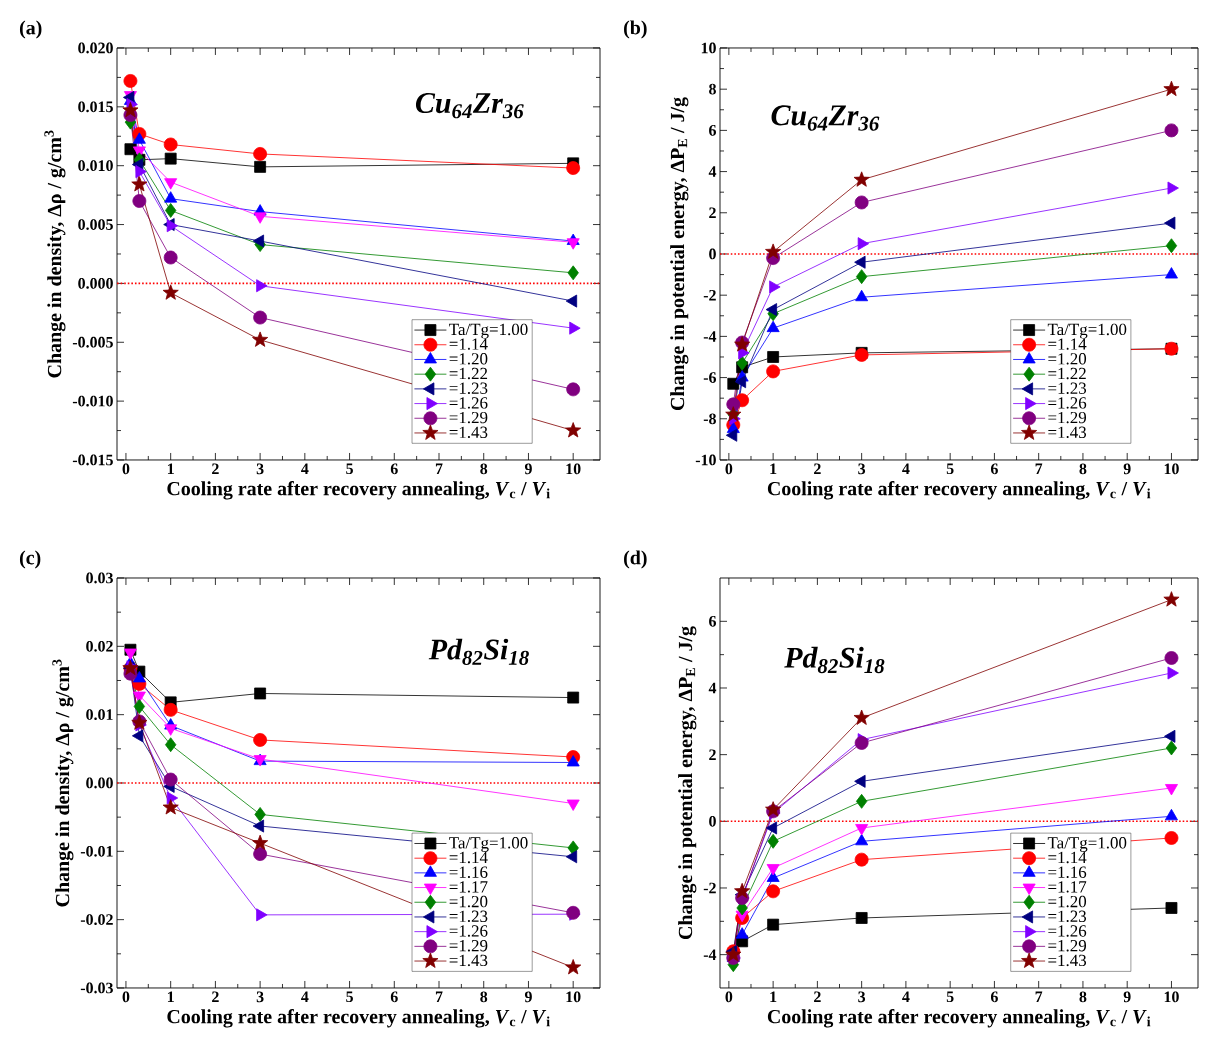  What do you see at coordinates (92, 401) in the screenshot?
I see `y-tick-label: -0.010` at bounding box center [92, 401].